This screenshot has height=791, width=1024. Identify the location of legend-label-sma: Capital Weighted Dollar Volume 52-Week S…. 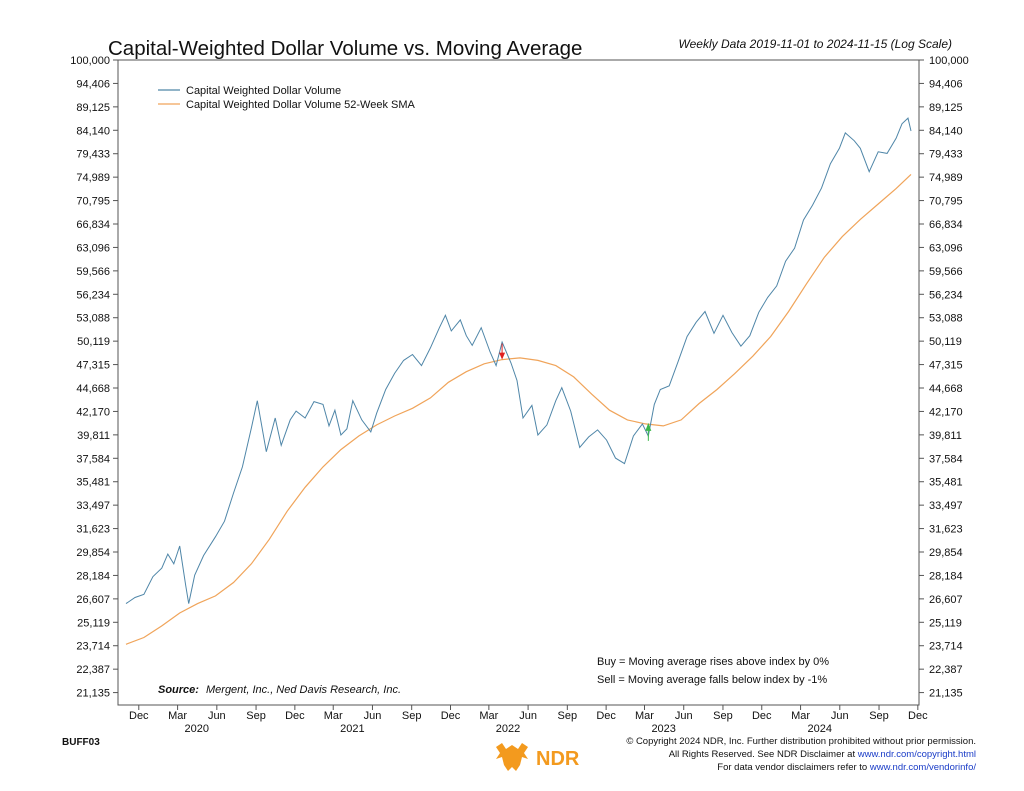
(301, 105).